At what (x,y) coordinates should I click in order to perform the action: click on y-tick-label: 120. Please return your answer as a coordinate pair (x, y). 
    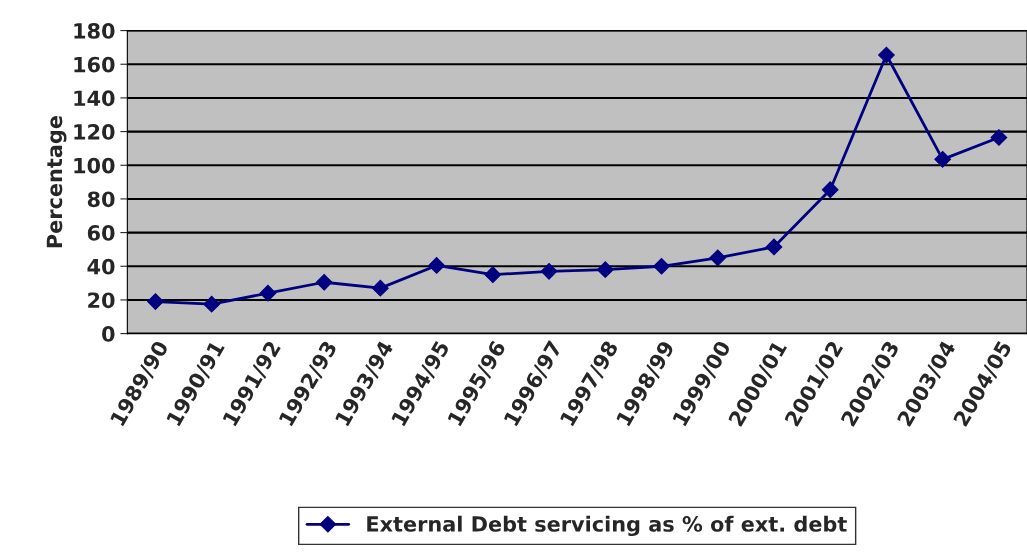
    Looking at the image, I should click on (94, 132).